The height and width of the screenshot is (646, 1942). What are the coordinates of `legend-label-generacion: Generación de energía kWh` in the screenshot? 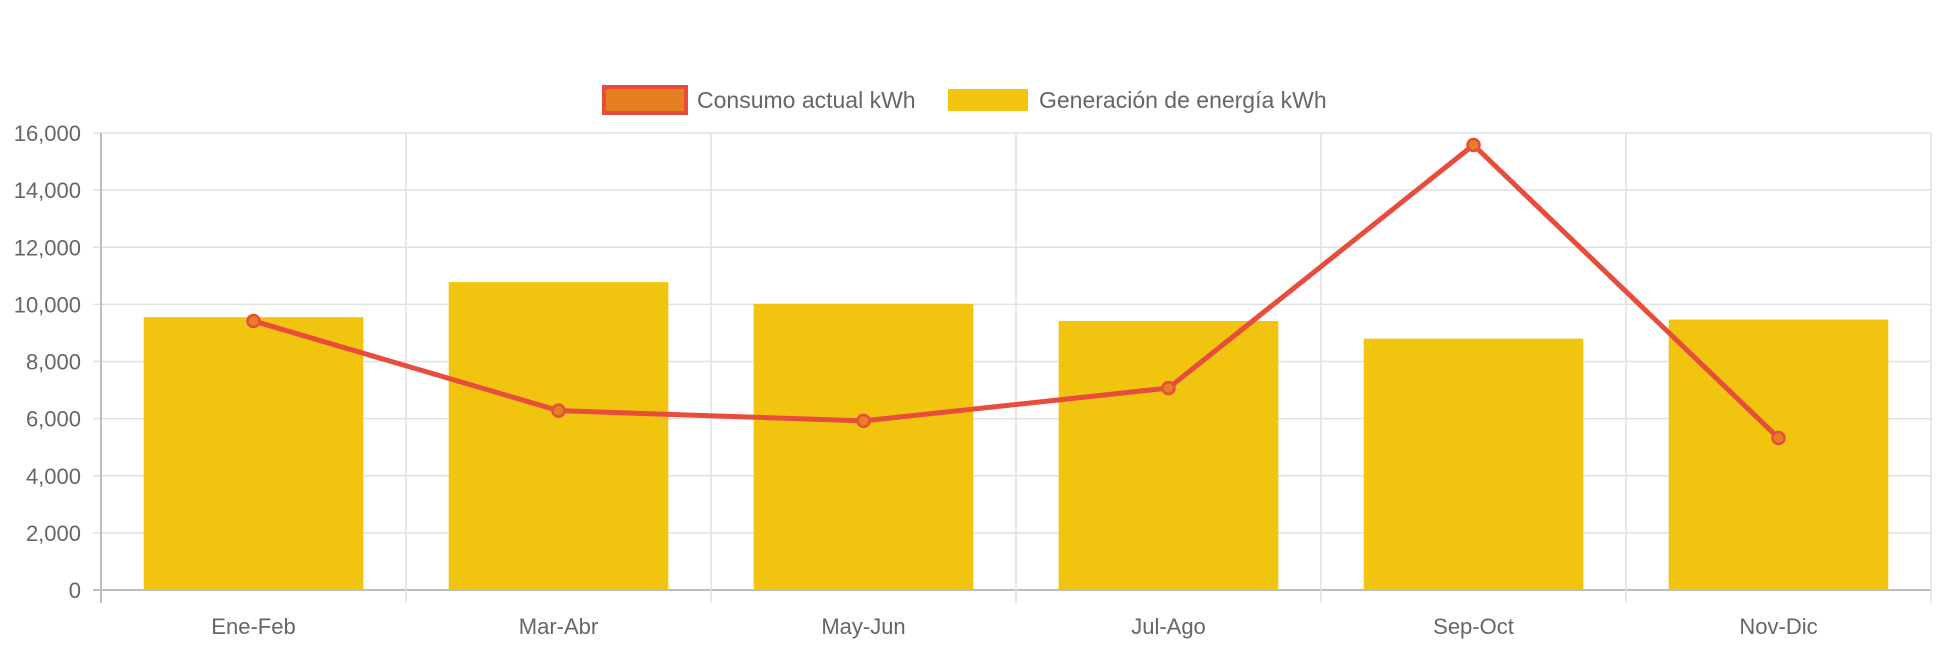 It's located at (1183, 100).